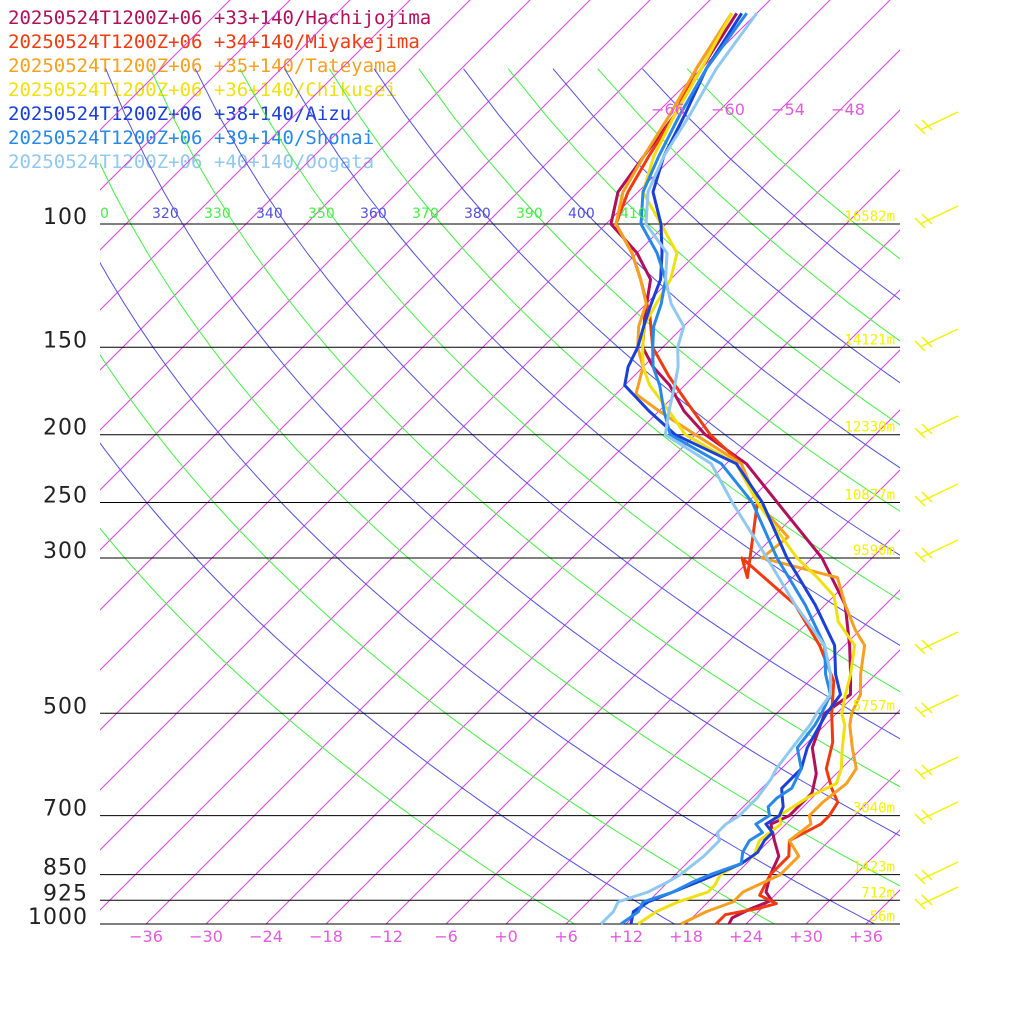  What do you see at coordinates (65, 893) in the screenshot?
I see `pressure-label: 925` at bounding box center [65, 893].